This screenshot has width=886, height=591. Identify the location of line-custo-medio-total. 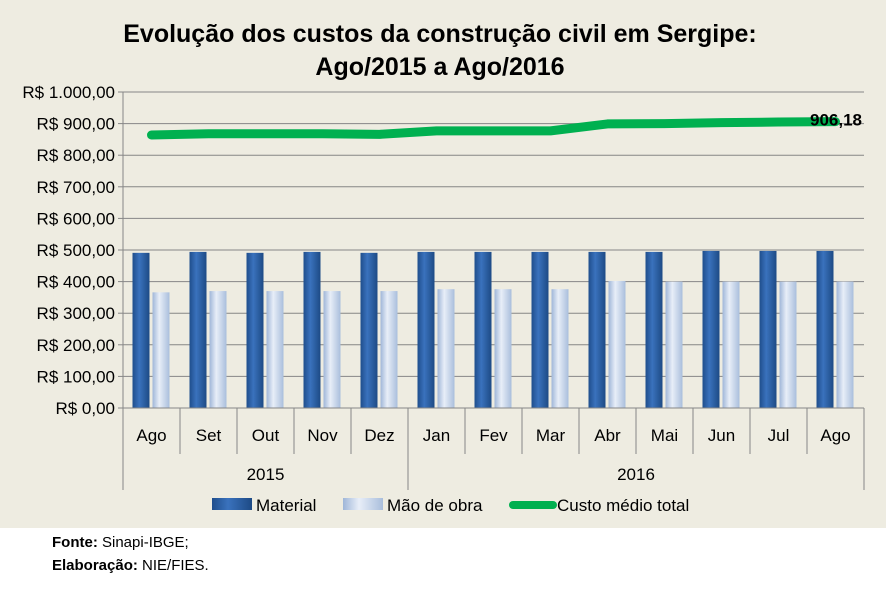
(493, 128).